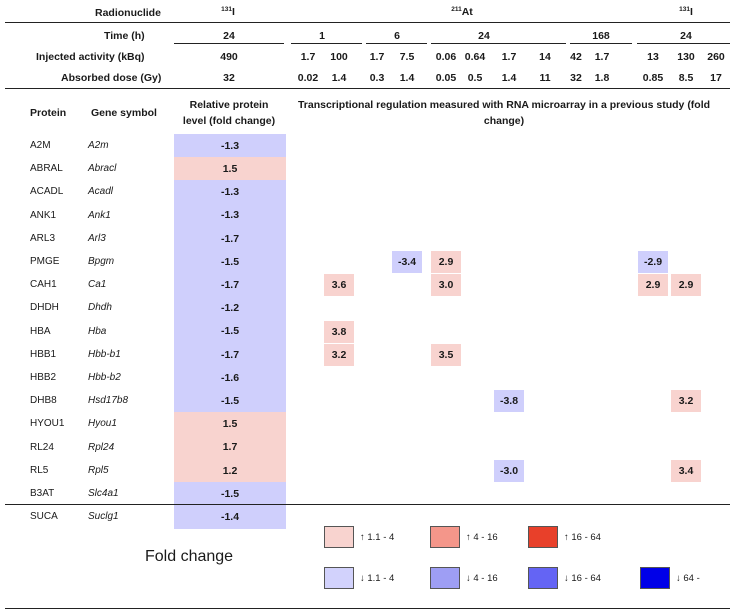  I want to click on dose-value: 0.85, so click(653, 78).